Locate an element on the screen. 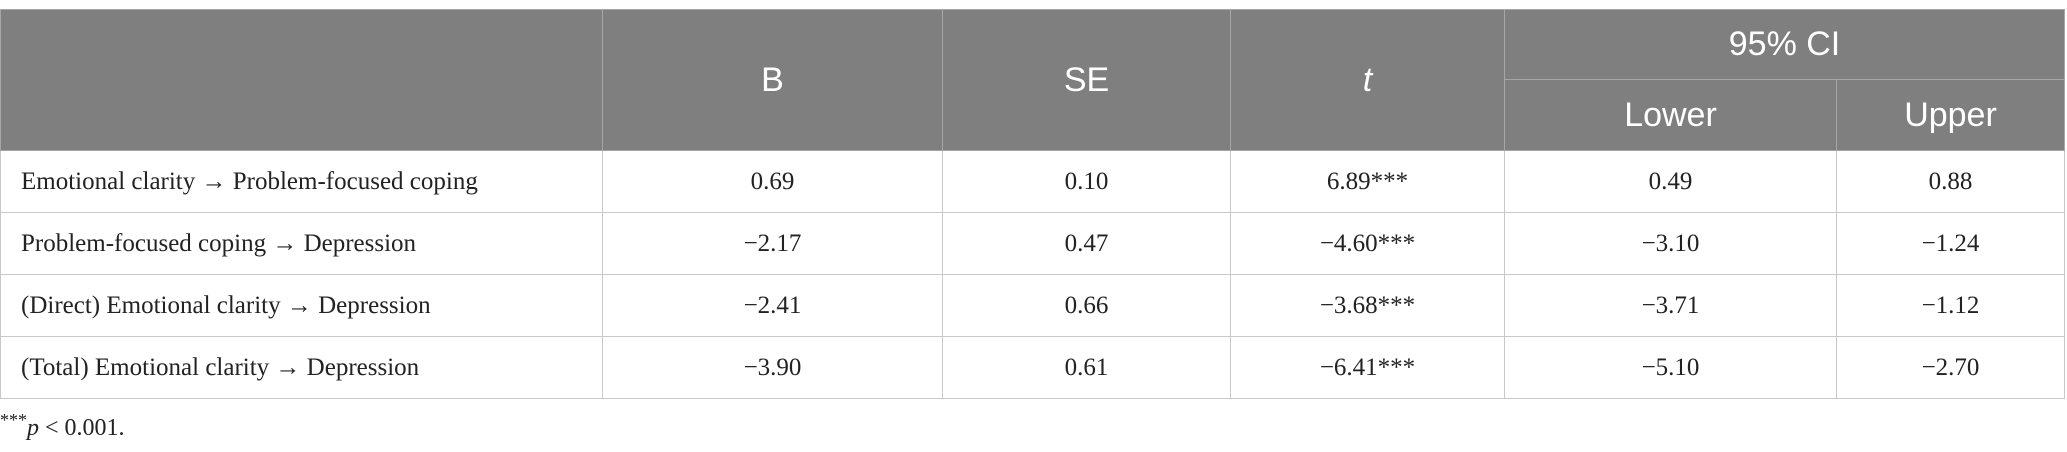 This screenshot has width=2067, height=452. data-cell: −5.10 is located at coordinates (1670, 367).